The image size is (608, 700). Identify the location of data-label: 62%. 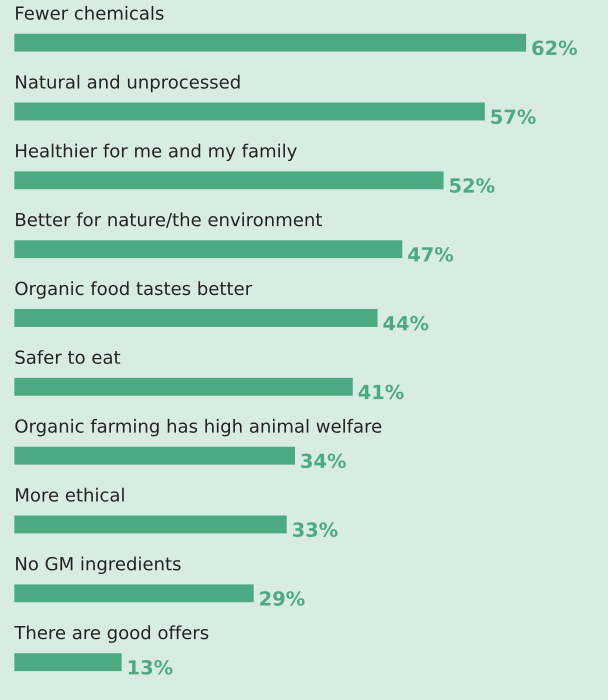
(554, 48).